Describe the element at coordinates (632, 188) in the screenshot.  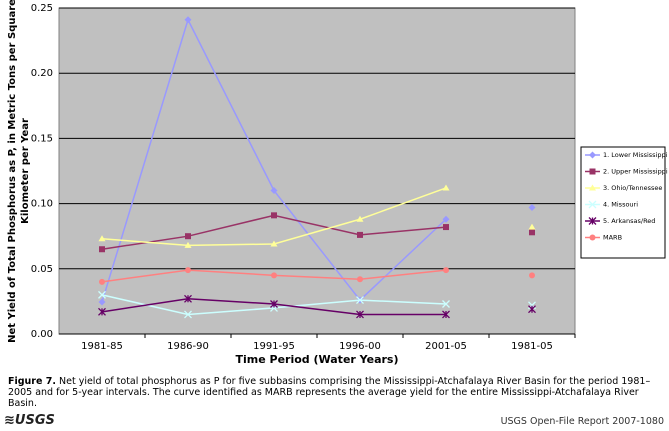
I see `legend-label: 3. Ohio/Tennessee` at that location.